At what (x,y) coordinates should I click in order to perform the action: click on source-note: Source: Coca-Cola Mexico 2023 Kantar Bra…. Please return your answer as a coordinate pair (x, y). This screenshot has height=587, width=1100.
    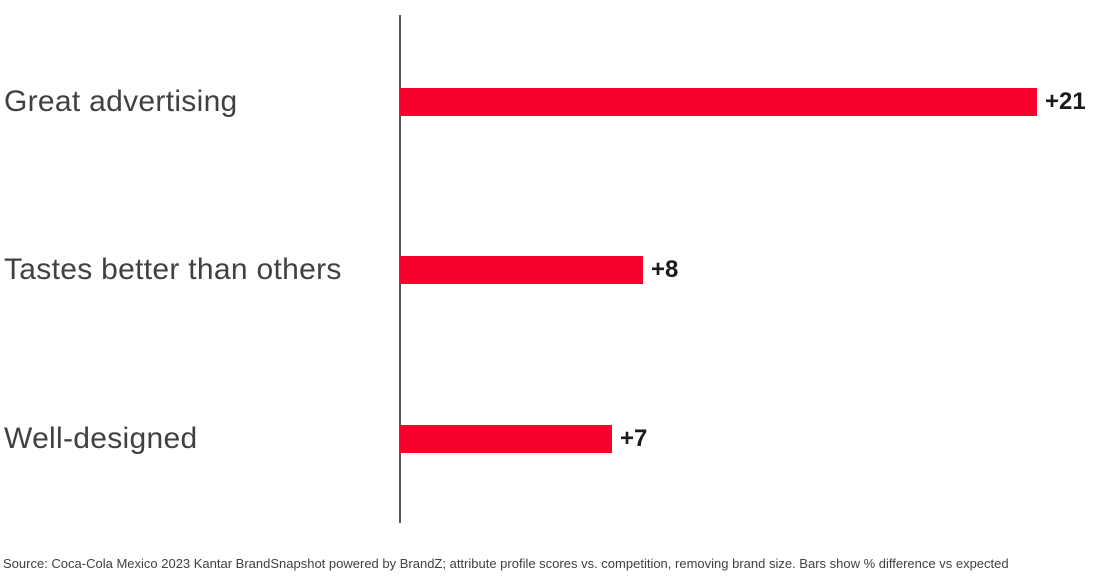
    Looking at the image, I should click on (506, 563).